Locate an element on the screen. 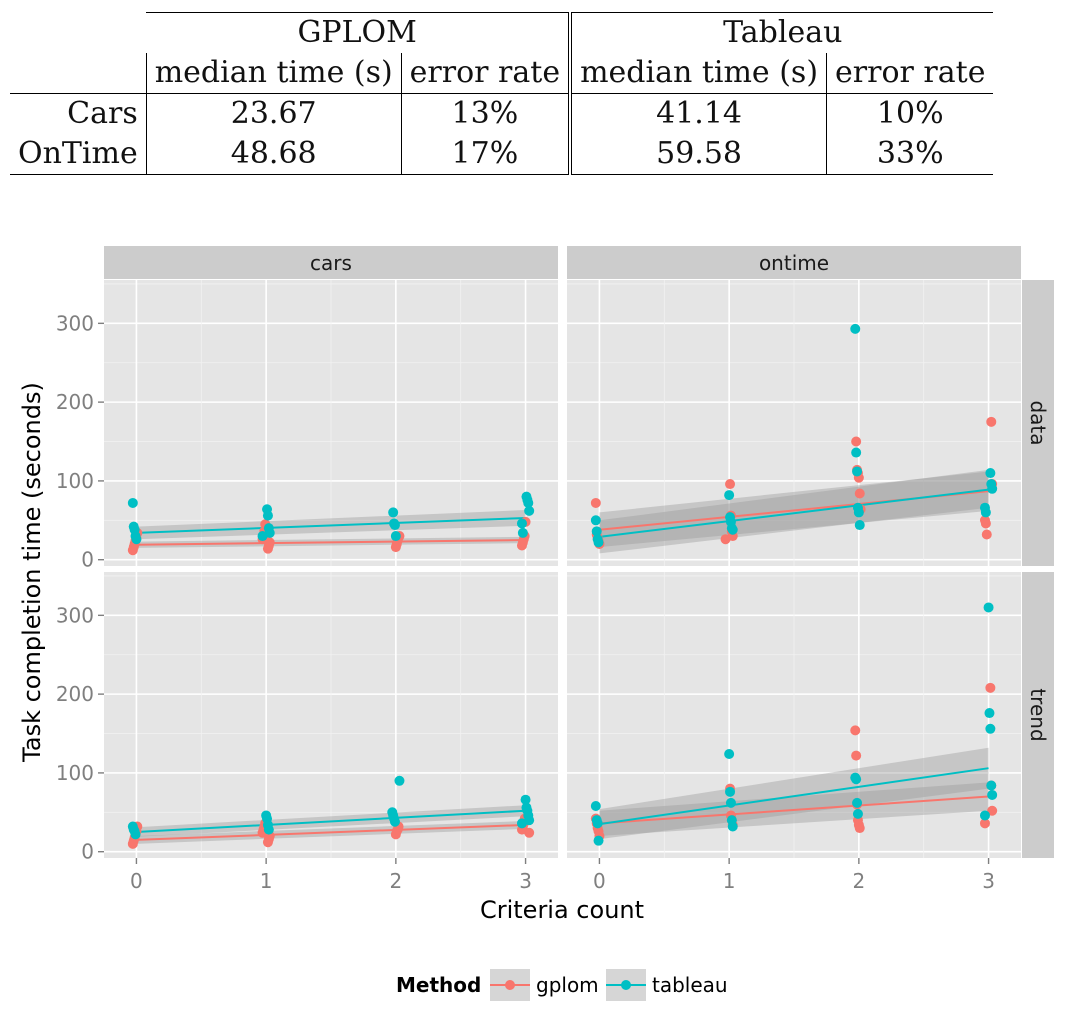 This screenshot has height=1030, width=1071. facet-label-data: data is located at coordinates (1038, 422).